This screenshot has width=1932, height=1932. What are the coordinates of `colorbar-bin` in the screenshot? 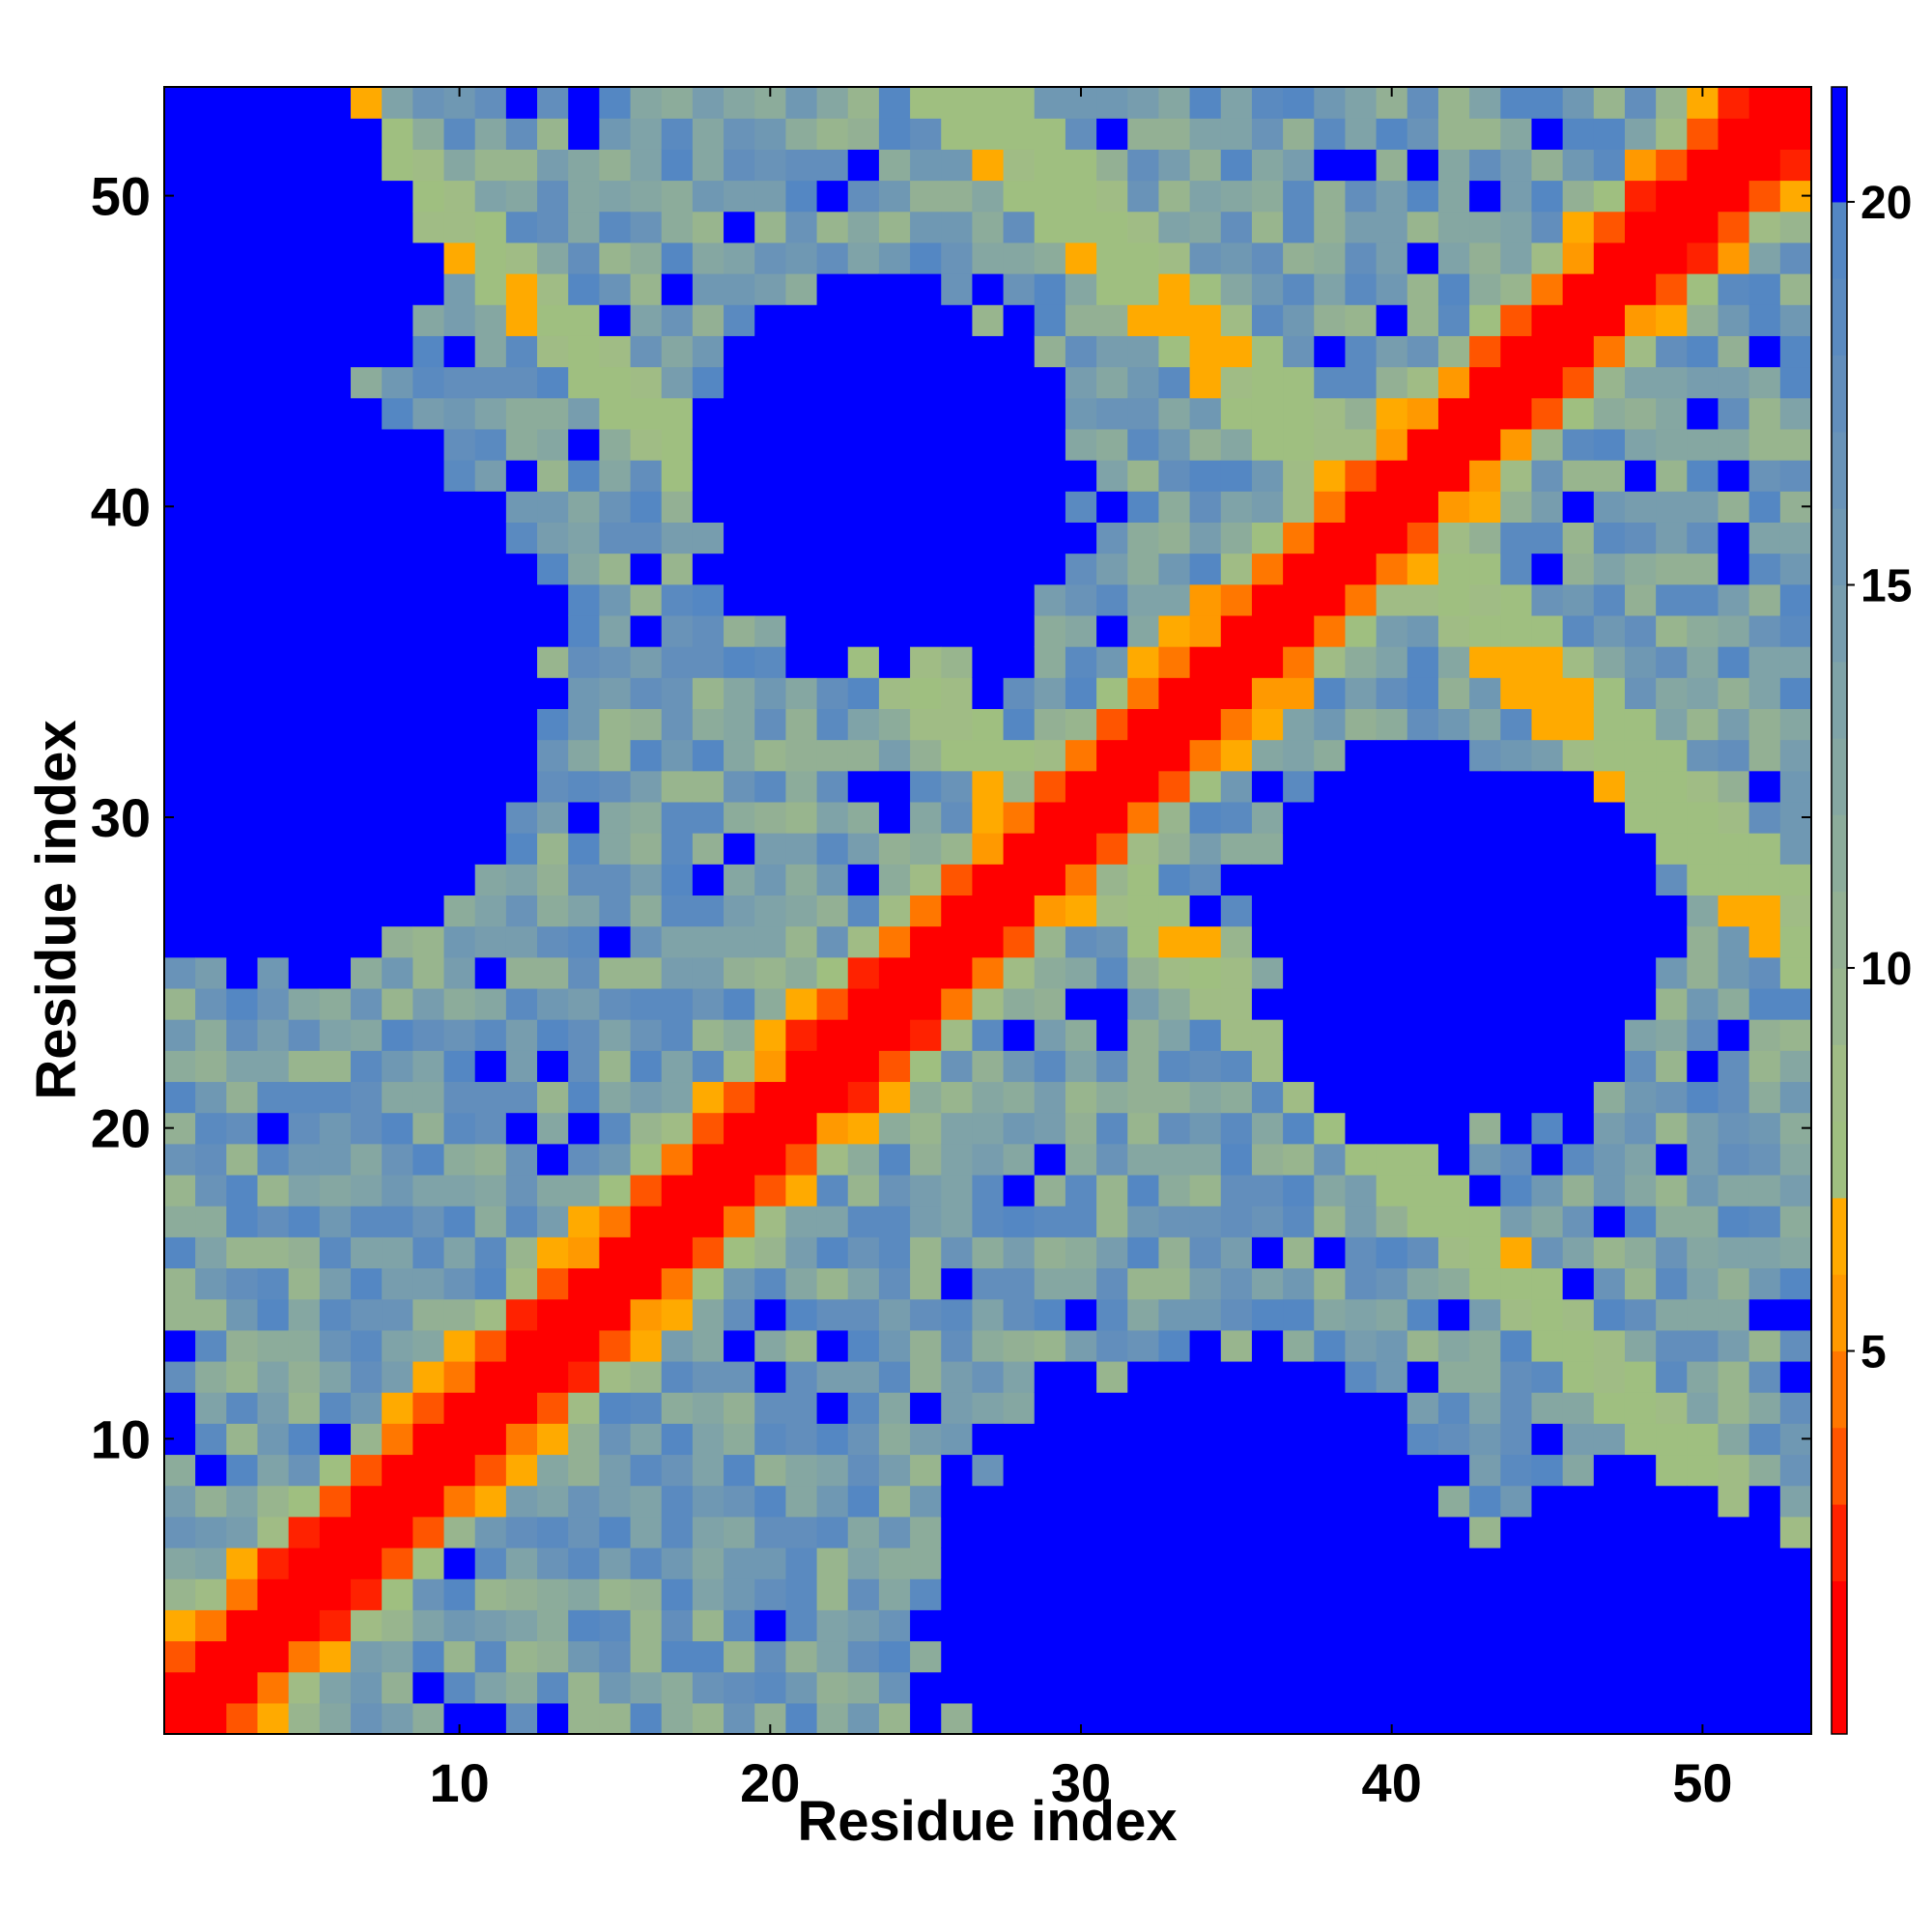 It's located at (1839, 1657).